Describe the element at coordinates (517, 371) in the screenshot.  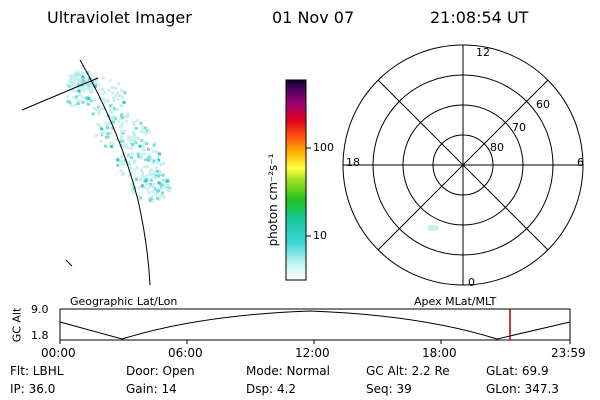
I see `info-glat: GLat: 69.9` at that location.